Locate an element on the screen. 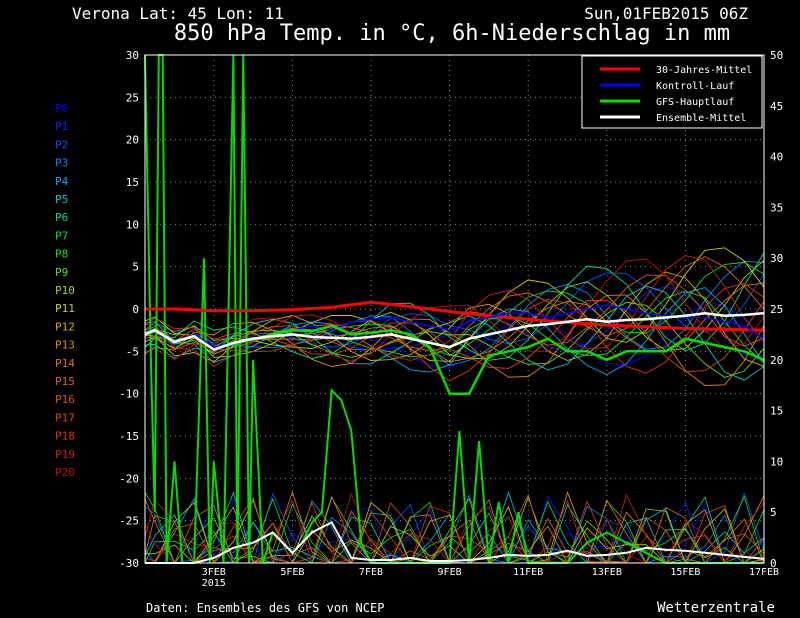 Image resolution: width=800 pixels, height=618 pixels. member-label-p19: P19 is located at coordinates (65, 454).